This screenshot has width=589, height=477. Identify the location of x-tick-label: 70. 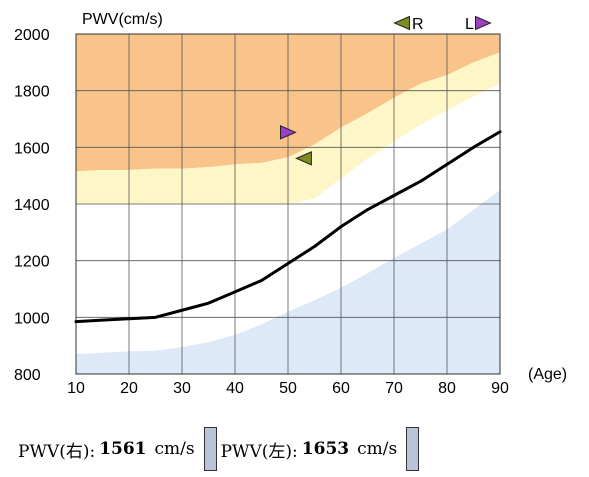
(394, 388).